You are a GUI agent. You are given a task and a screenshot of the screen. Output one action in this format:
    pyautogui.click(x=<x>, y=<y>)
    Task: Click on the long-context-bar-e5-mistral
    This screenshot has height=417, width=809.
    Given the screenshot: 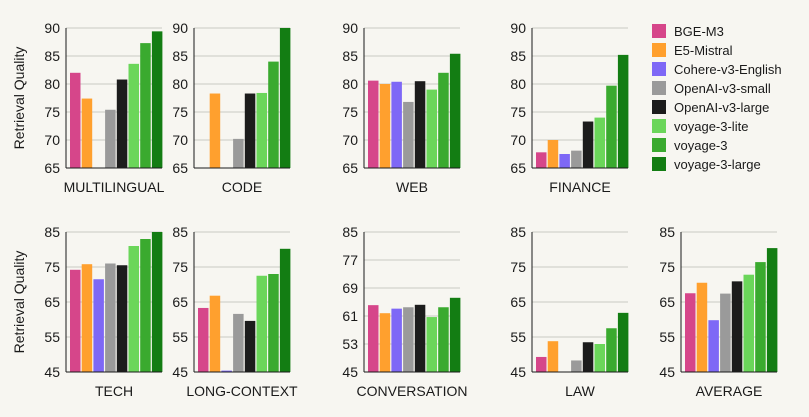 What is the action you would take?
    pyautogui.click(x=215, y=333)
    